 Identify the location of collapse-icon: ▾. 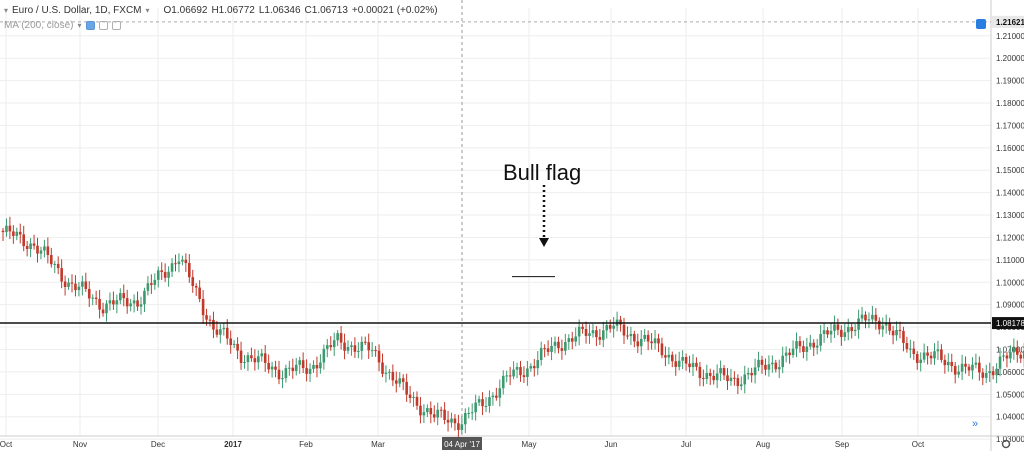
(6, 10).